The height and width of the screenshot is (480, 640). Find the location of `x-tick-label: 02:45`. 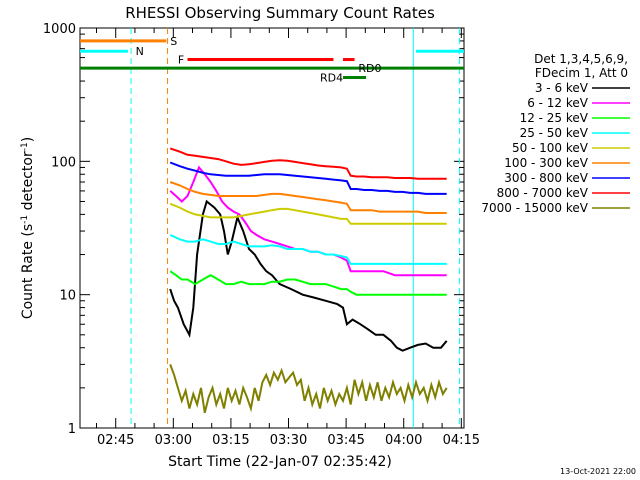

x-tick-label: 02:45 is located at coordinates (115, 440).